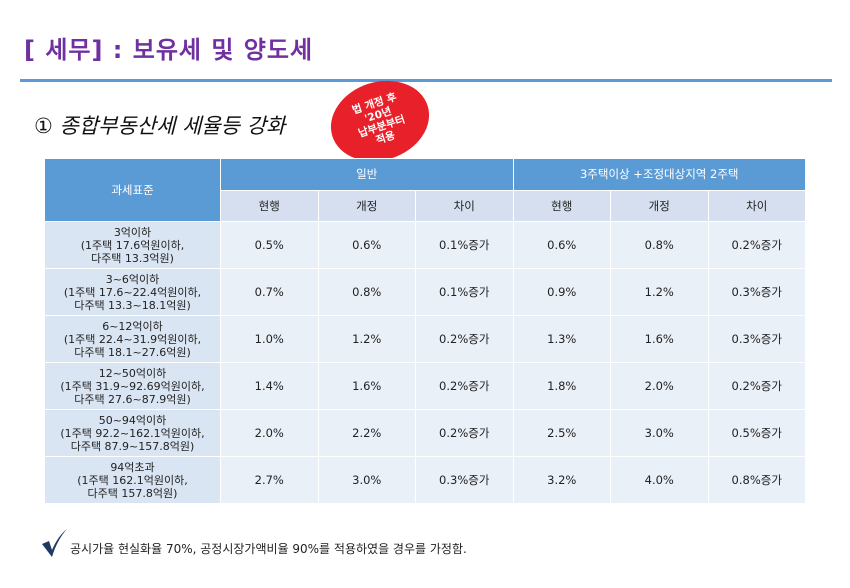 The height and width of the screenshot is (588, 850). I want to click on label-note: (1주택 17.6~22.4억원이하,, so click(132, 292).